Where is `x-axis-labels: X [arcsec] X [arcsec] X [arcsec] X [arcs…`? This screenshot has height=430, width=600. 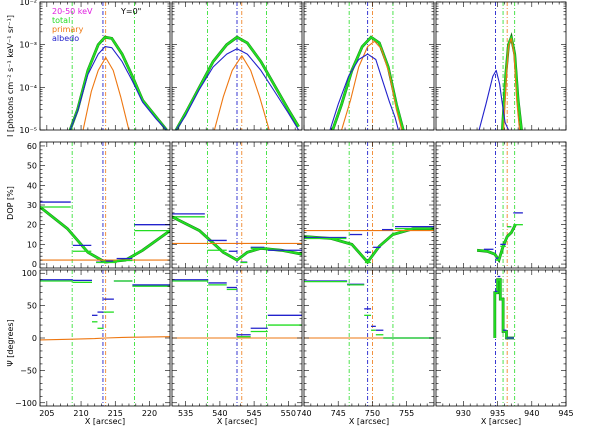 x-axis-labels: X [arcsec] X [arcsec] X [arcsec] X [arcs… is located at coordinates (303, 421).